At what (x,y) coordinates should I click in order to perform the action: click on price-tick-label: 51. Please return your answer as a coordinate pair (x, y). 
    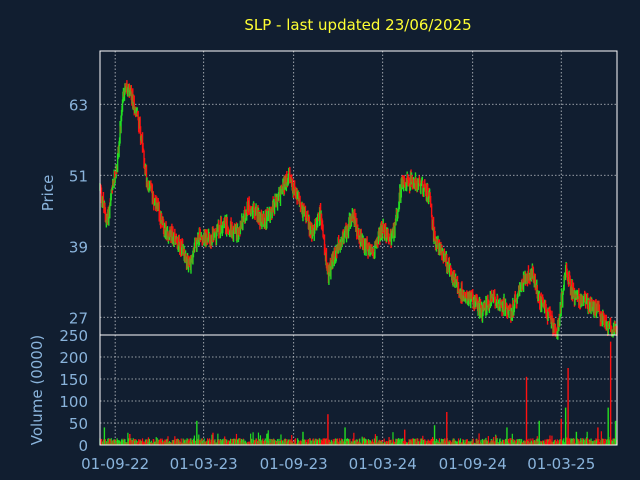
    Looking at the image, I should click on (78, 176).